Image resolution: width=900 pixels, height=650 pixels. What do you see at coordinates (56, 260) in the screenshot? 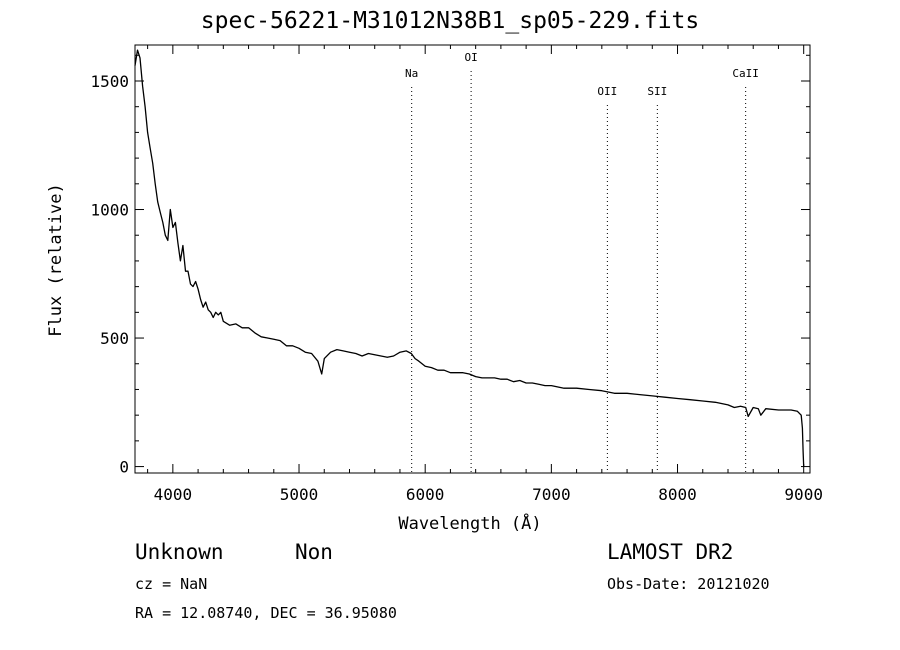
I see `y-axis-label: Flux (relative)` at bounding box center [56, 260].